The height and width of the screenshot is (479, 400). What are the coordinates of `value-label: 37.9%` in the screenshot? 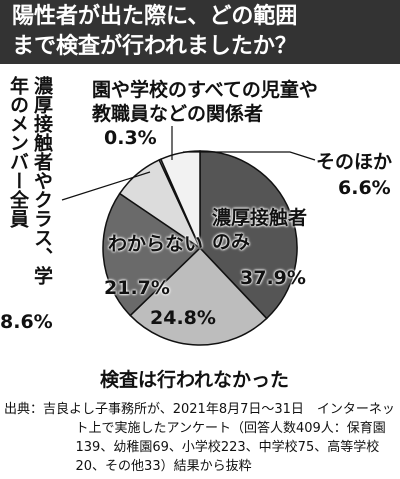 It's located at (273, 278).